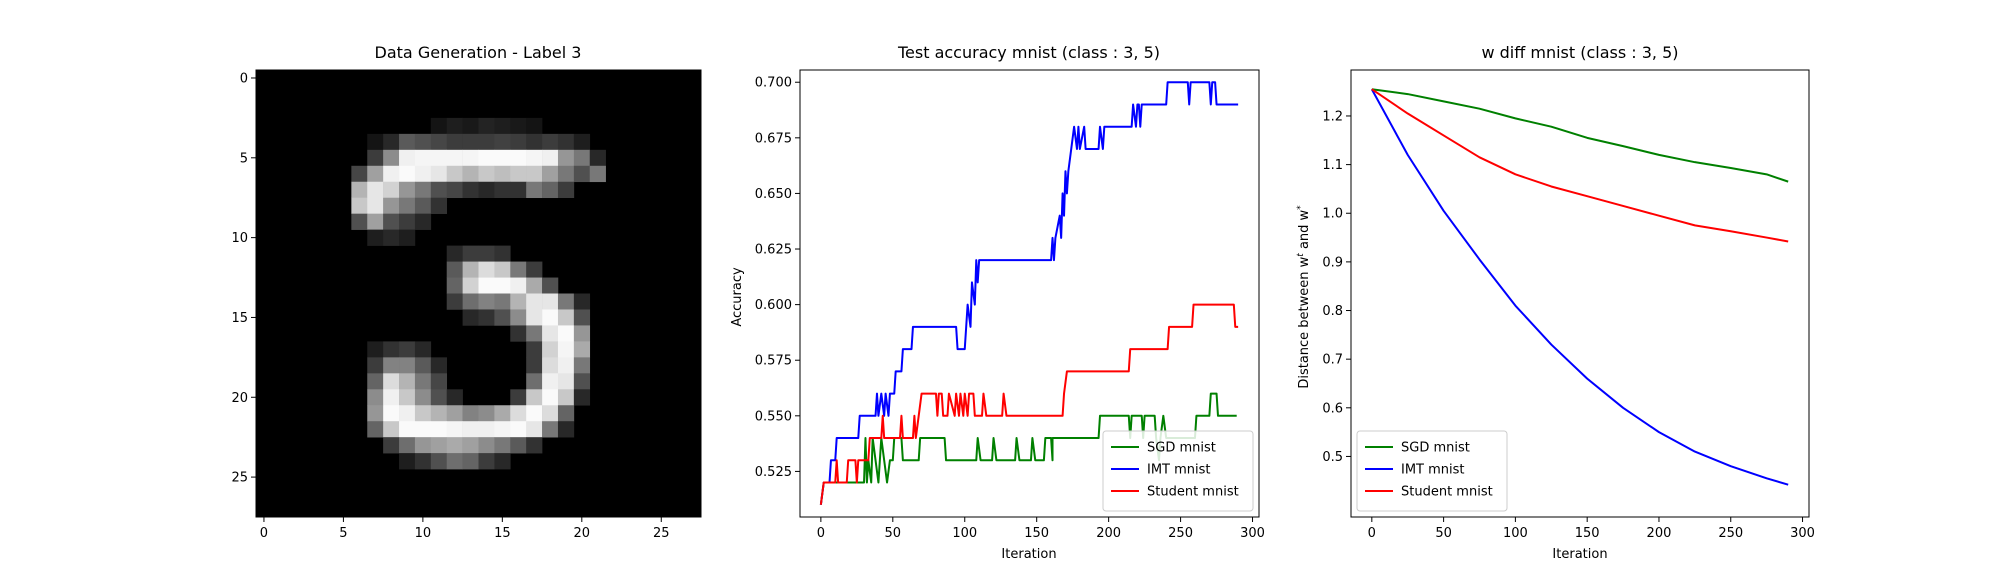 The height and width of the screenshot is (580, 2000). What do you see at coordinates (1372, 533) in the screenshot?
I see `x-tick-label: 0` at bounding box center [1372, 533].